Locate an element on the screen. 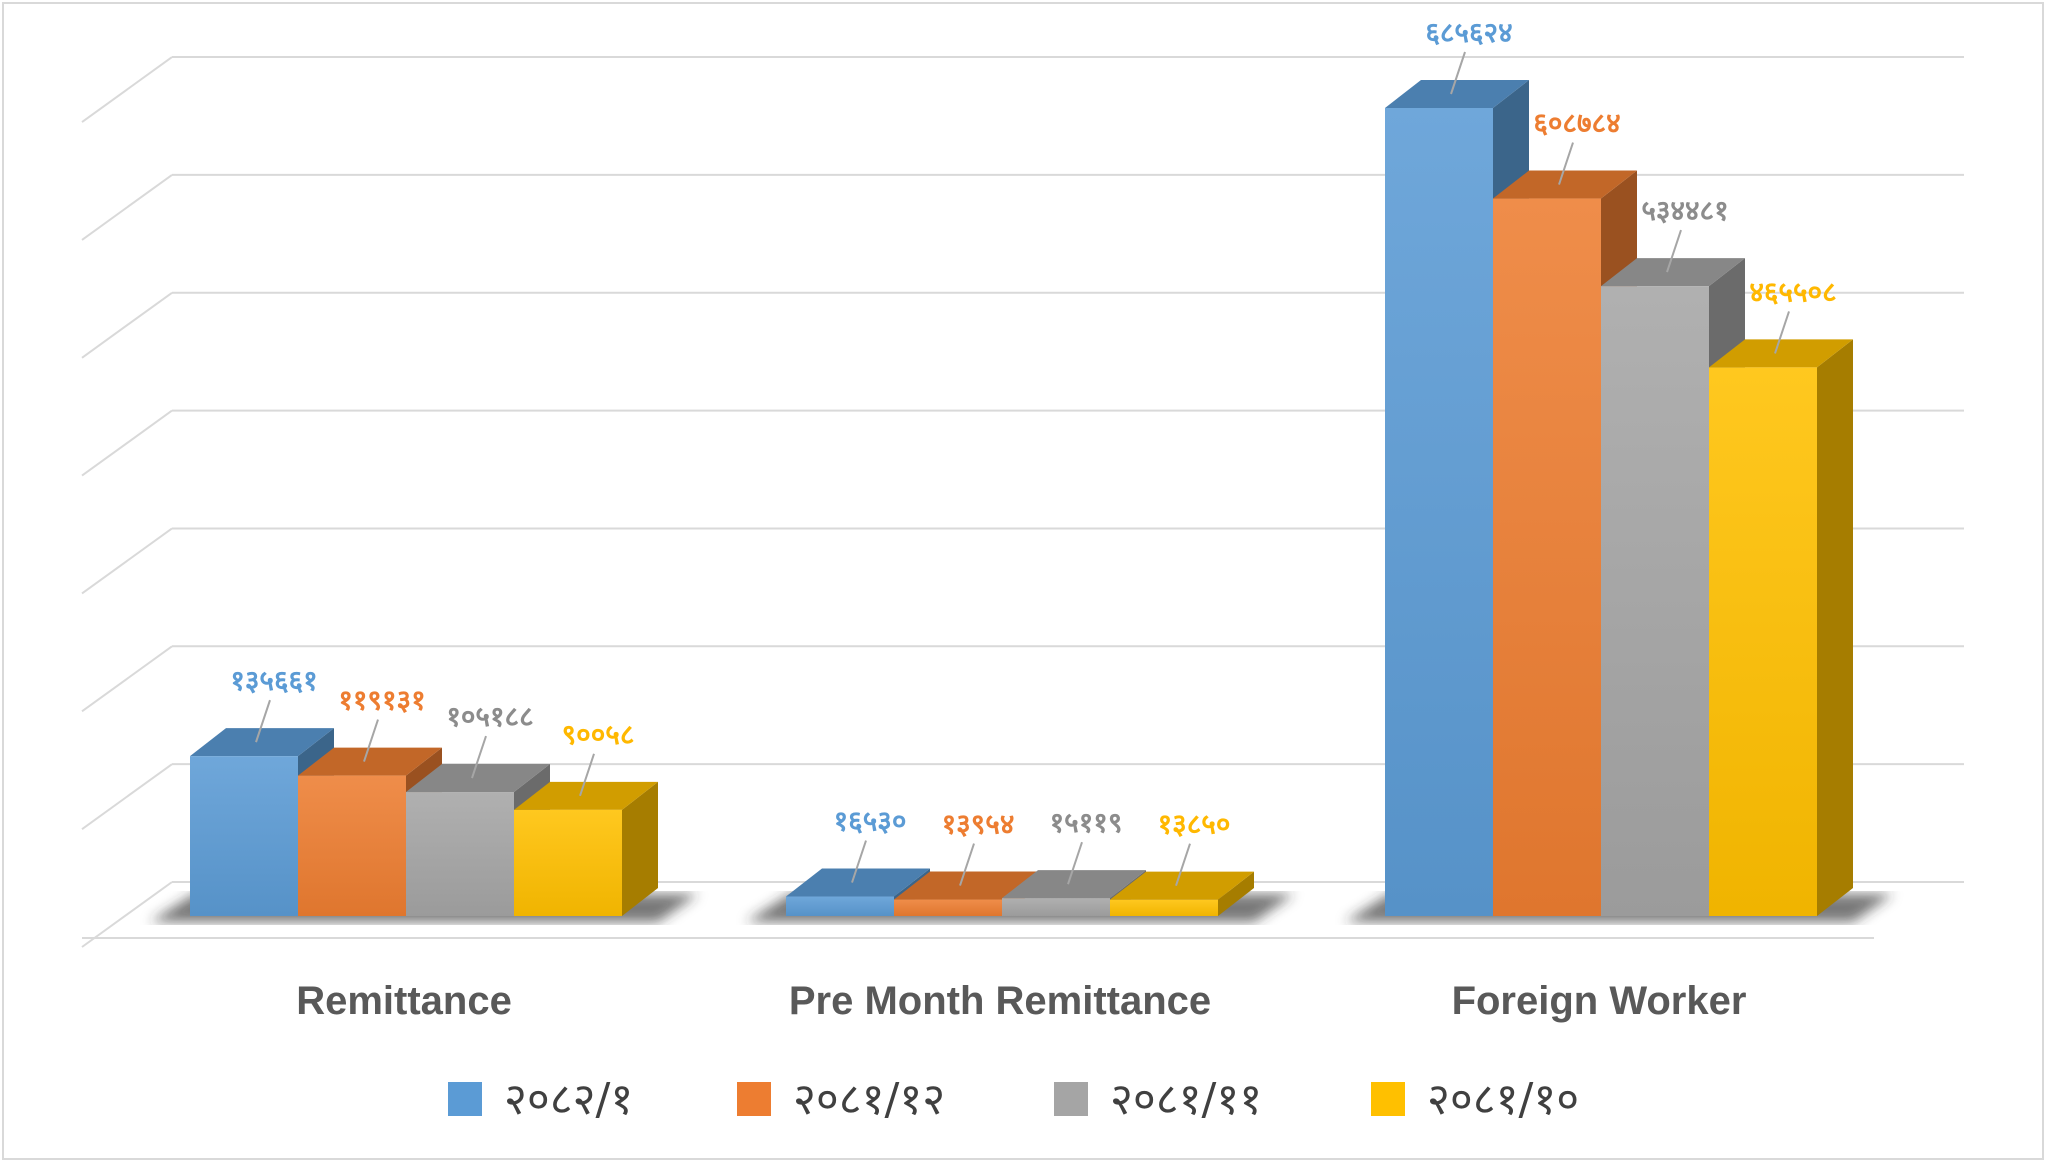  legend-label: २०८२/१ is located at coordinates (568, 1099).